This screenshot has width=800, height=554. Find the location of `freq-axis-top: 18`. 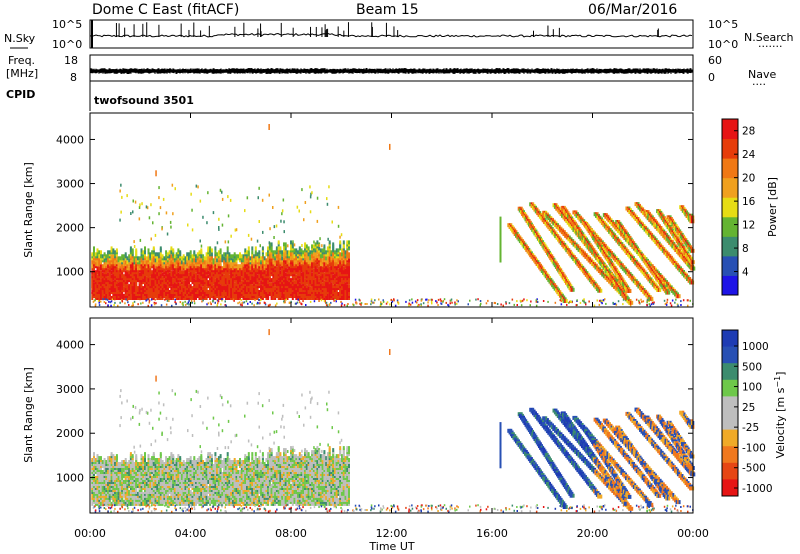

freq-axis-top: 18 is located at coordinates (71, 60).